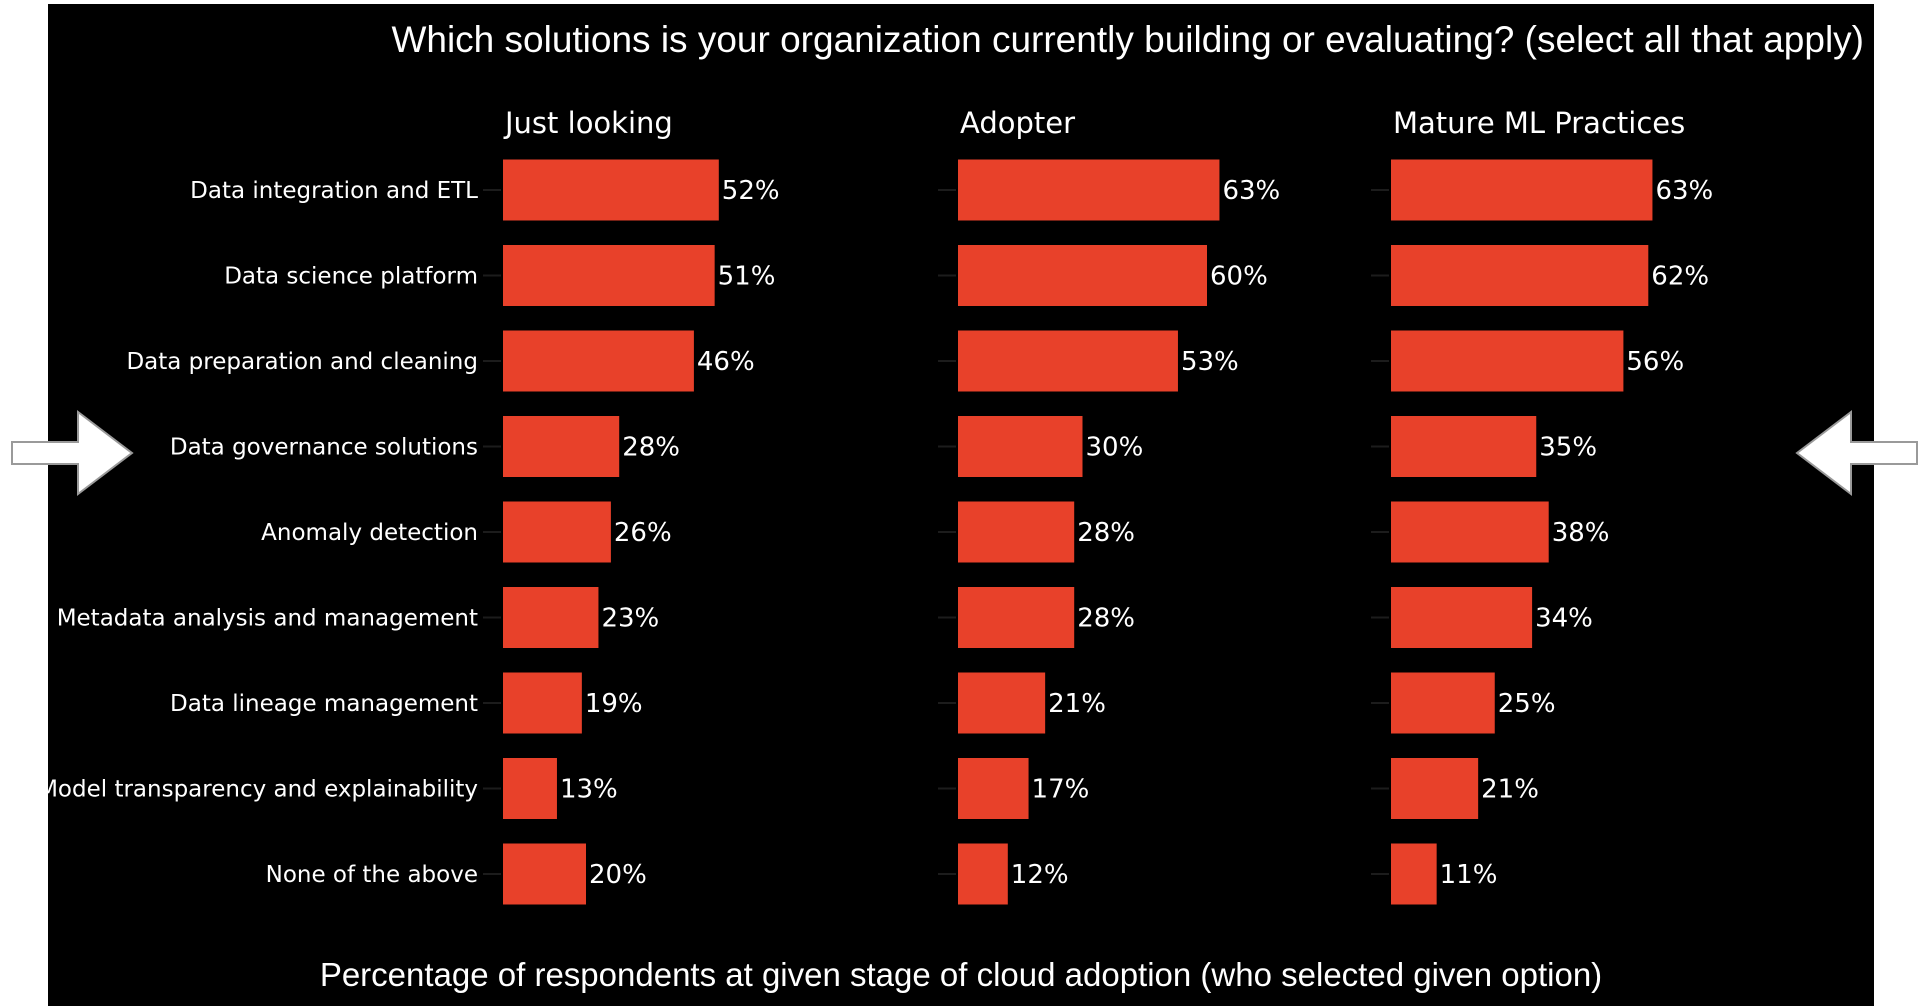  What do you see at coordinates (1469, 875) in the screenshot?
I see `data-label: 11%` at bounding box center [1469, 875].